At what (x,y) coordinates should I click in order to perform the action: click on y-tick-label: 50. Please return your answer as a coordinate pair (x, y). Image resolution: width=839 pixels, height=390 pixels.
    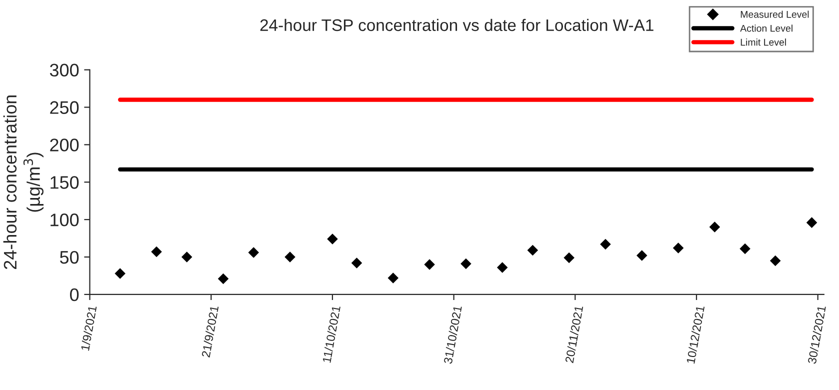
    Looking at the image, I should click on (69, 257).